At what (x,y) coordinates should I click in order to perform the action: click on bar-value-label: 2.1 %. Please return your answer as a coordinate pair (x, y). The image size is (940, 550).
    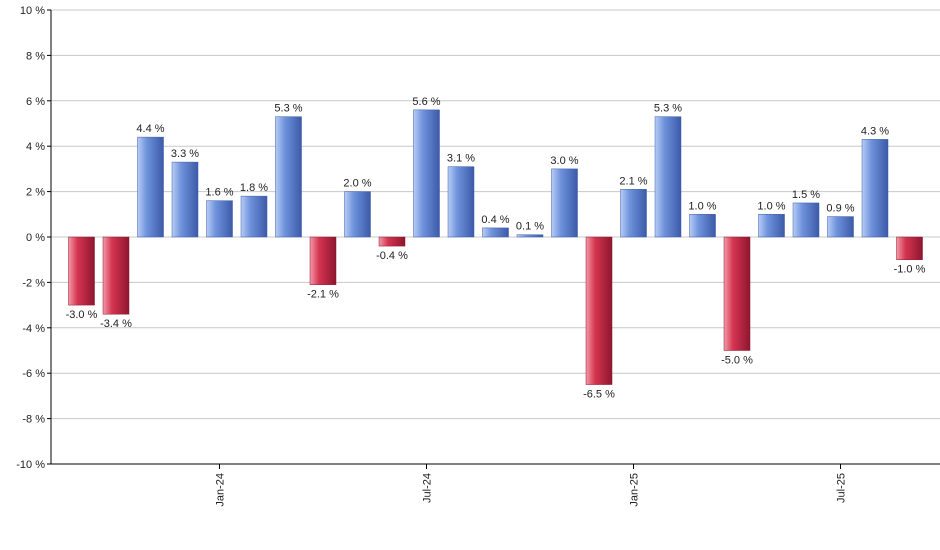
    Looking at the image, I should click on (633, 181).